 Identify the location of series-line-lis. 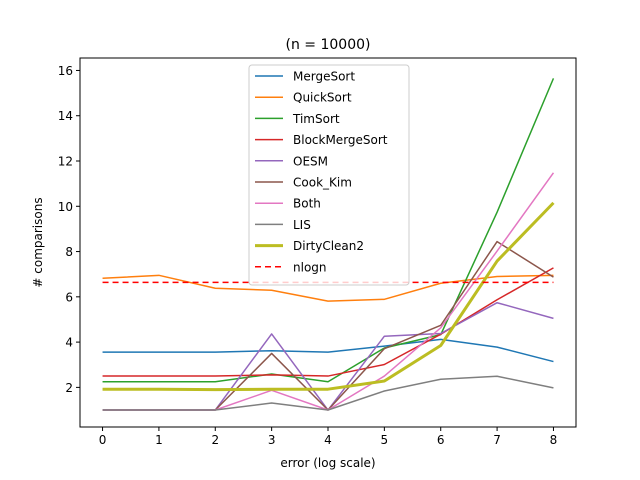
(328, 393).